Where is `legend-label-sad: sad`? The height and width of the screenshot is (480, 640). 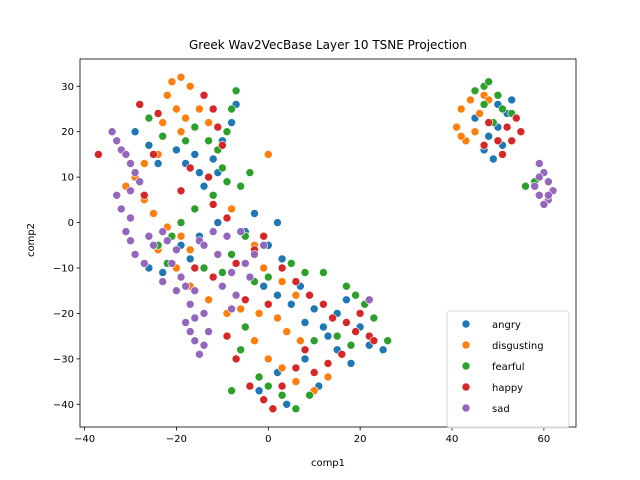
legend-label-sad: sad is located at coordinates (501, 409).